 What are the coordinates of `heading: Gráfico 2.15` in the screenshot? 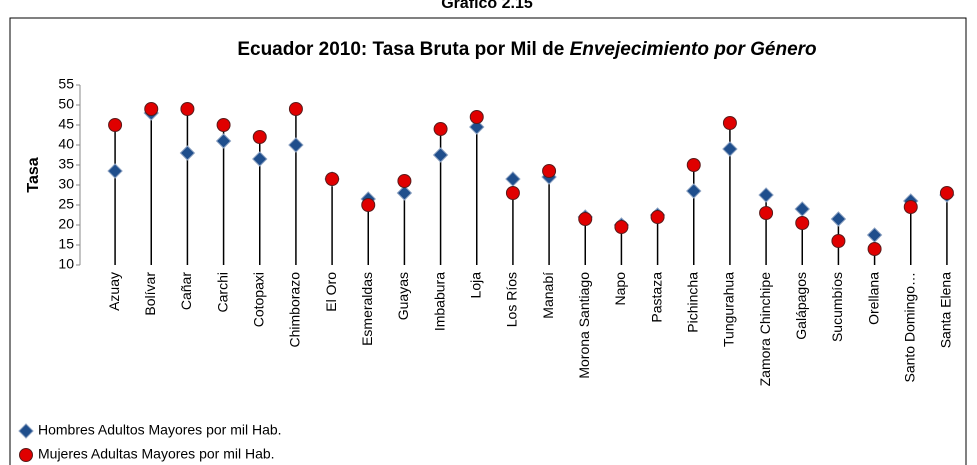 It's located at (487, 6).